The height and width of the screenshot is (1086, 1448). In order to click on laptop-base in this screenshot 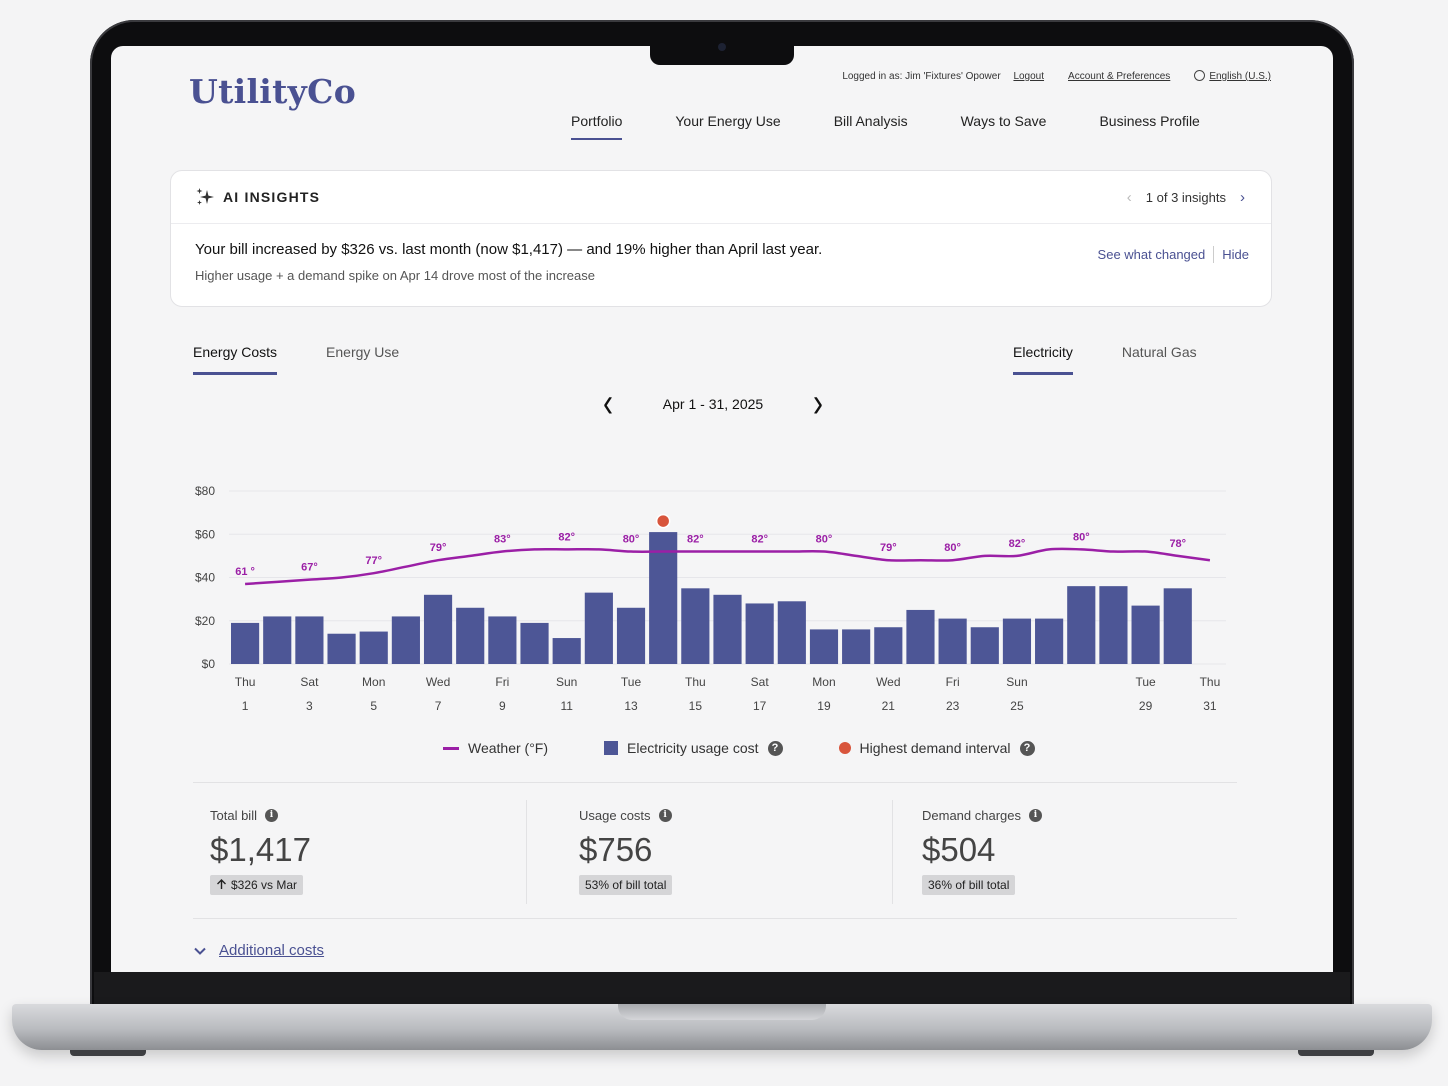, I will do `click(722, 1030)`.